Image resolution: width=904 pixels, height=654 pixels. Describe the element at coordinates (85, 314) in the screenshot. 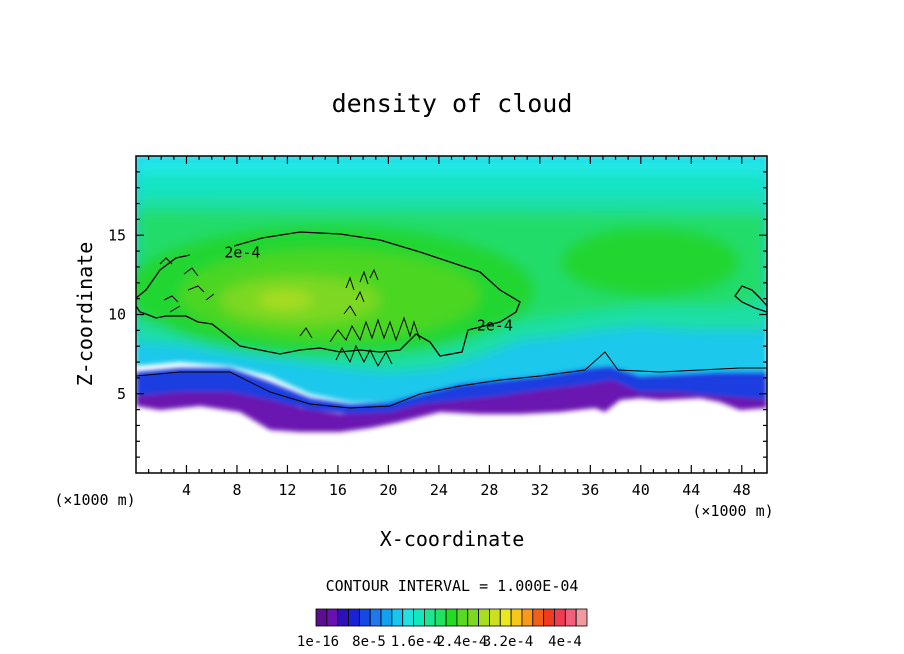

I see `y-axis-title: Z-coordinate` at that location.